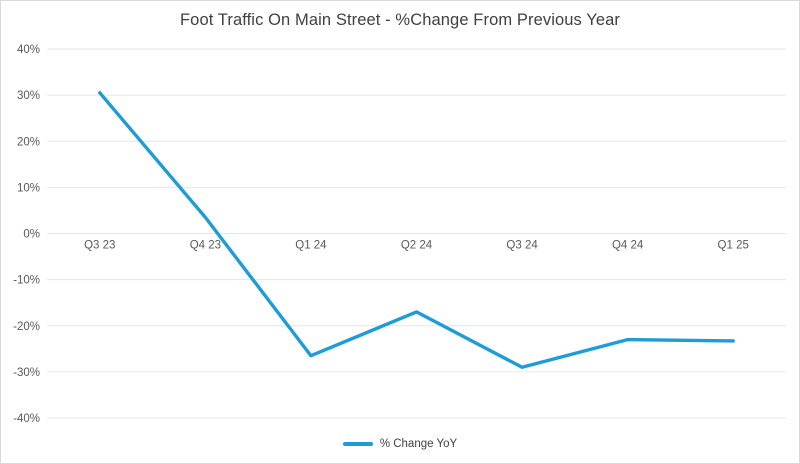  I want to click on x-category-label: Q3 23, so click(99, 246).